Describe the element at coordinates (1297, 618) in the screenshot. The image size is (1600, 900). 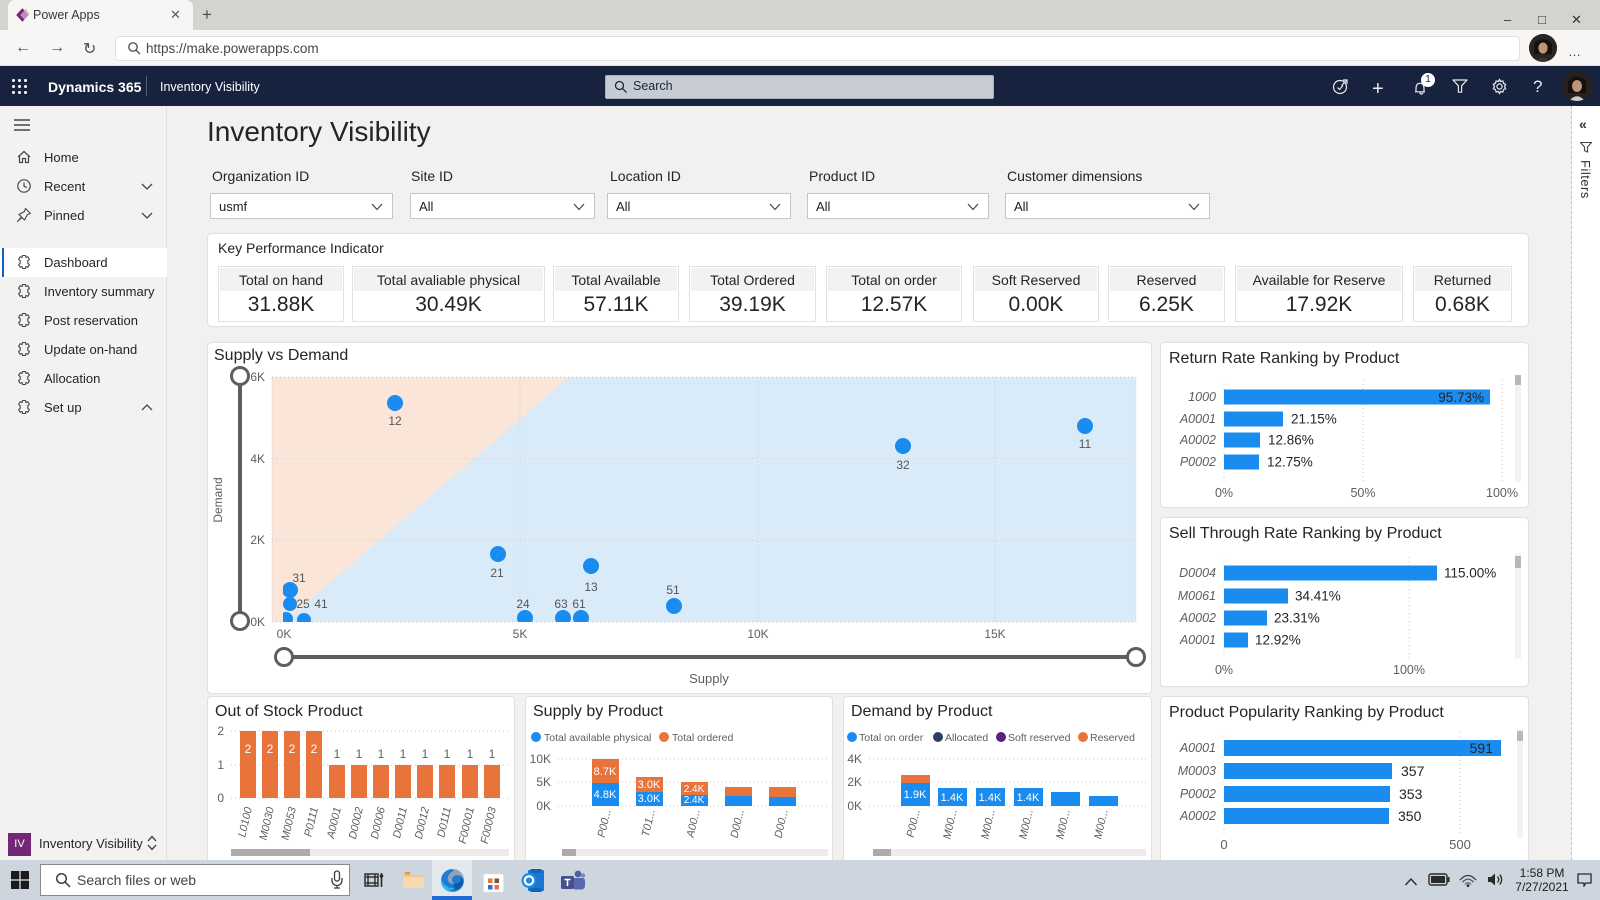
I see `svg-text: 23.31%` at that location.